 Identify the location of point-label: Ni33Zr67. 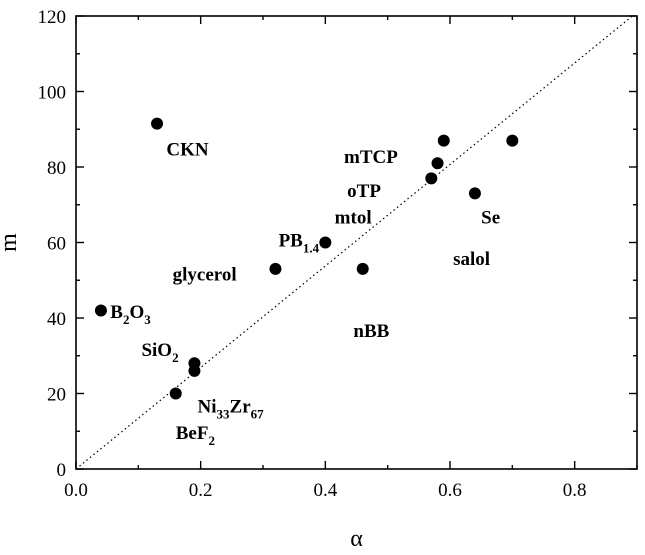
(231, 408).